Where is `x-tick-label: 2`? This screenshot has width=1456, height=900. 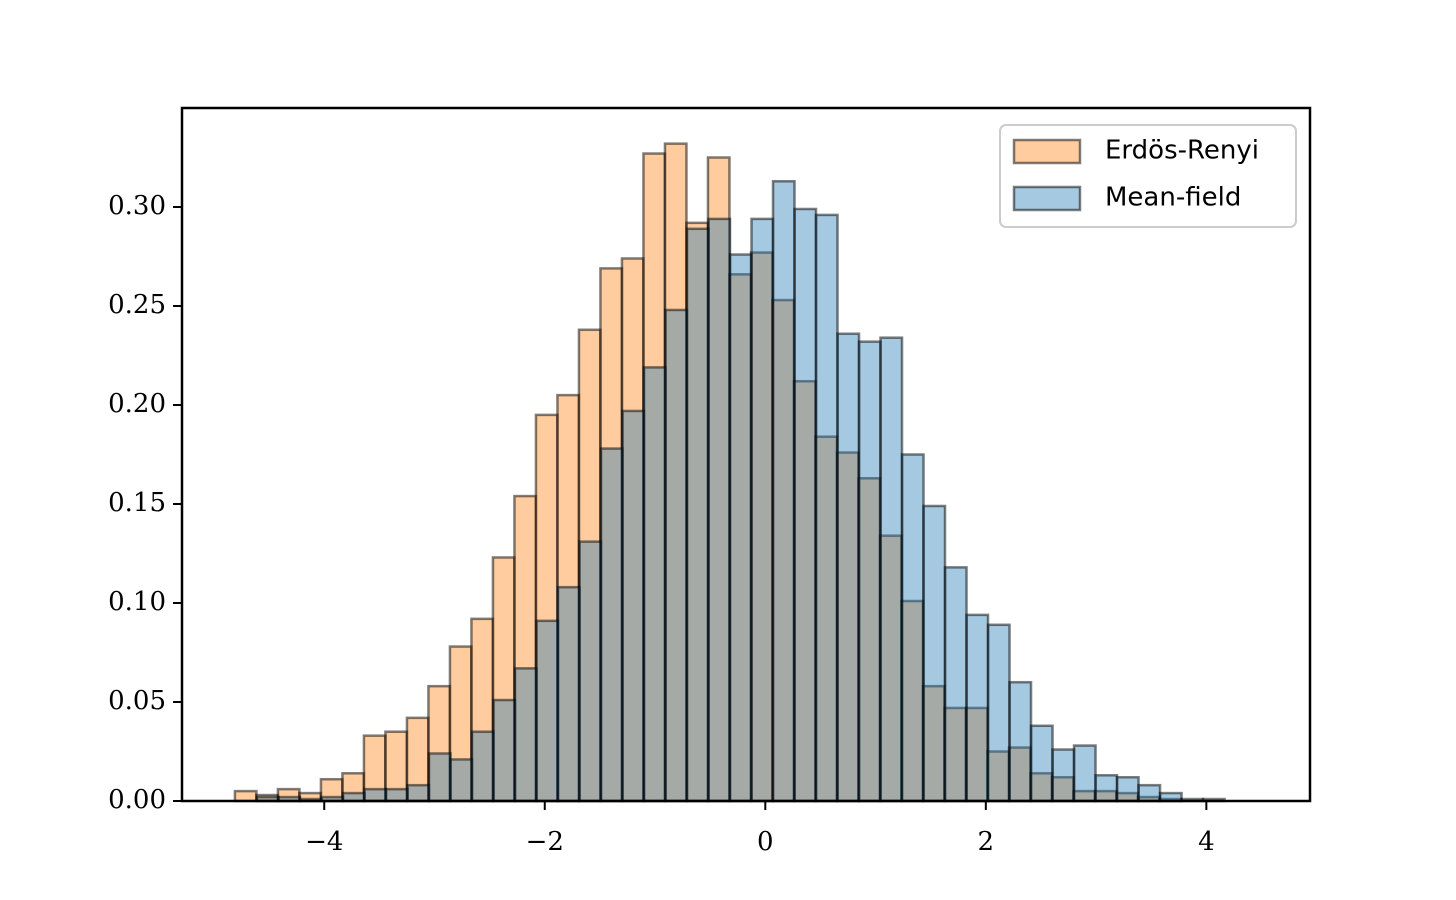
x-tick-label: 2 is located at coordinates (986, 842).